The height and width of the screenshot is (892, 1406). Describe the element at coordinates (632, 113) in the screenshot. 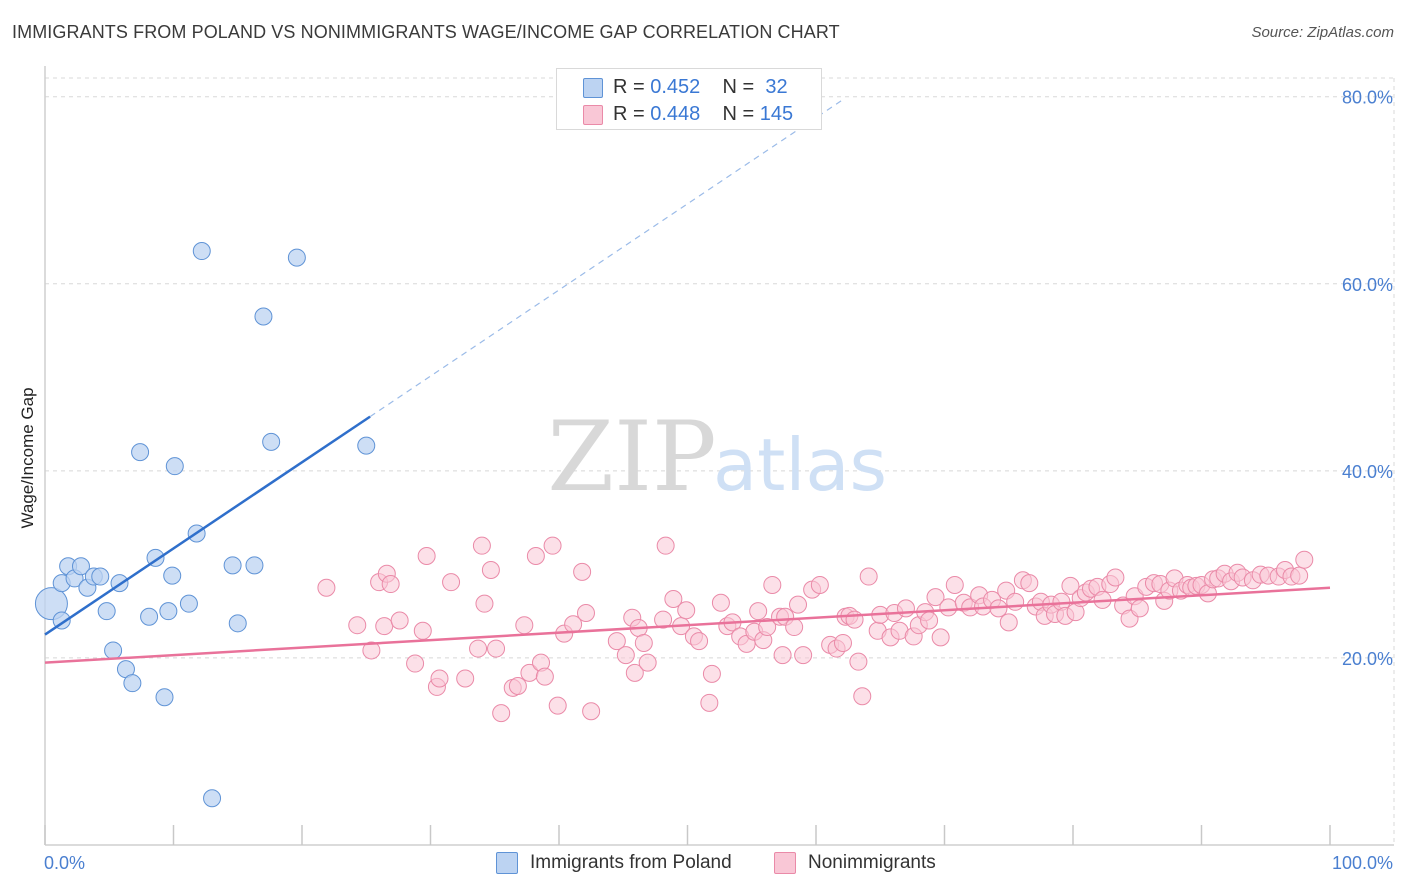

I see `non-r-label: R =` at that location.